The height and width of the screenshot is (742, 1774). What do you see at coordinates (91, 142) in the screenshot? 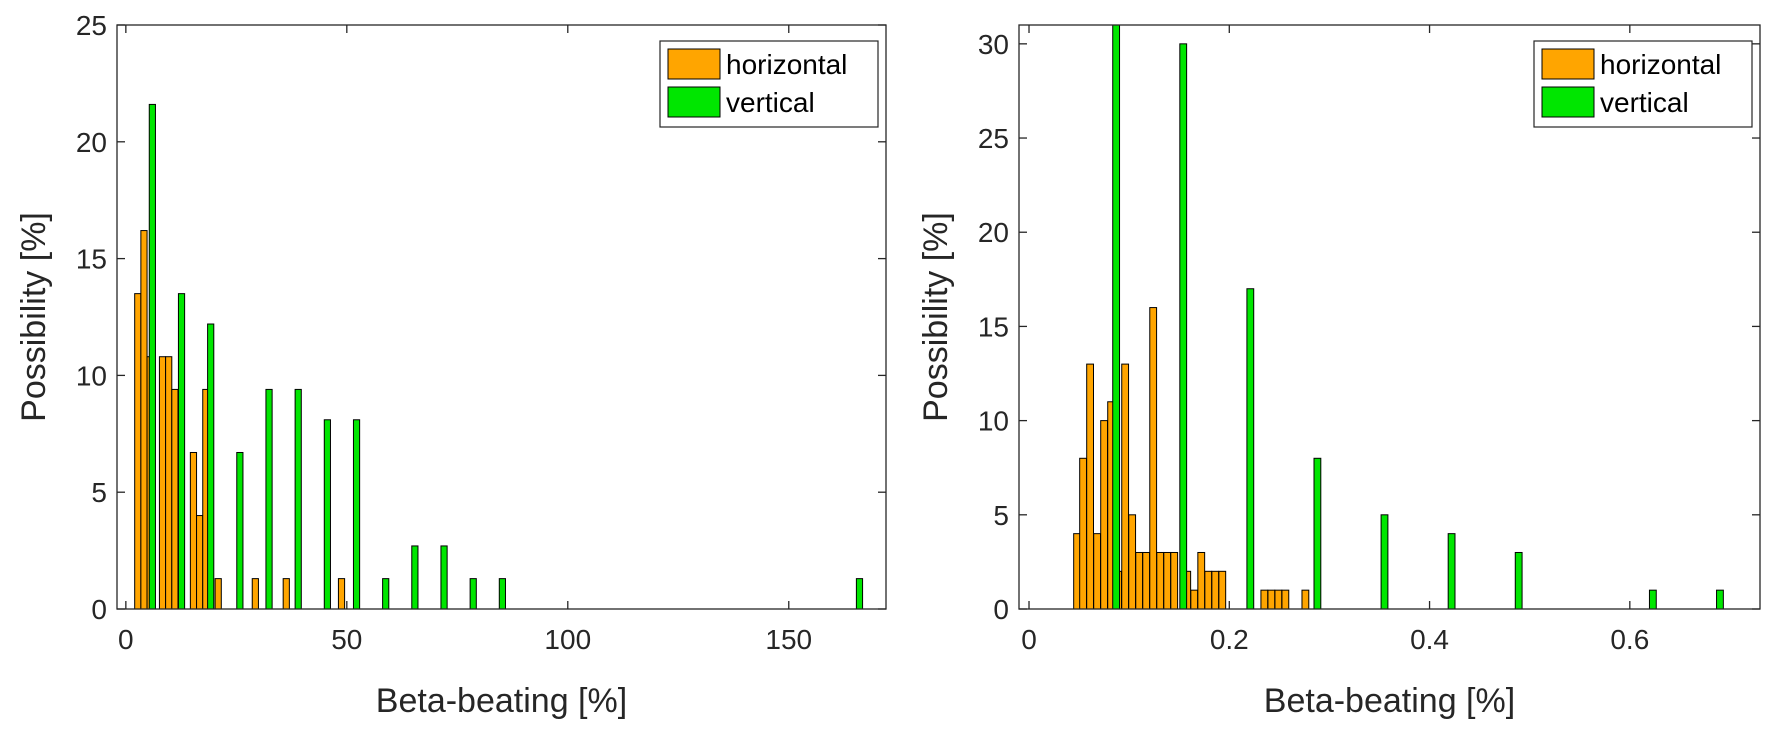
I see `left-y-tick-label-4: 20` at bounding box center [91, 142].